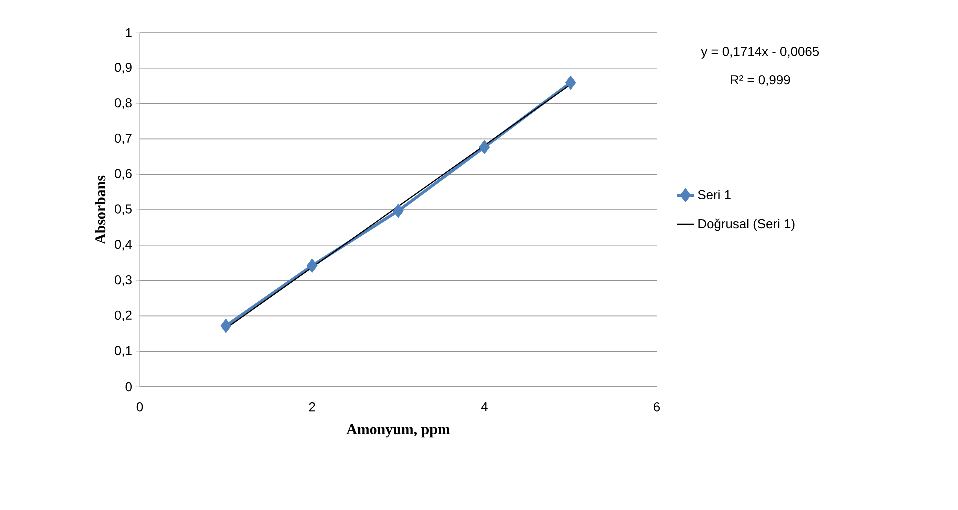  What do you see at coordinates (123, 245) in the screenshot?
I see `y-tick-label: 0,4` at bounding box center [123, 245].